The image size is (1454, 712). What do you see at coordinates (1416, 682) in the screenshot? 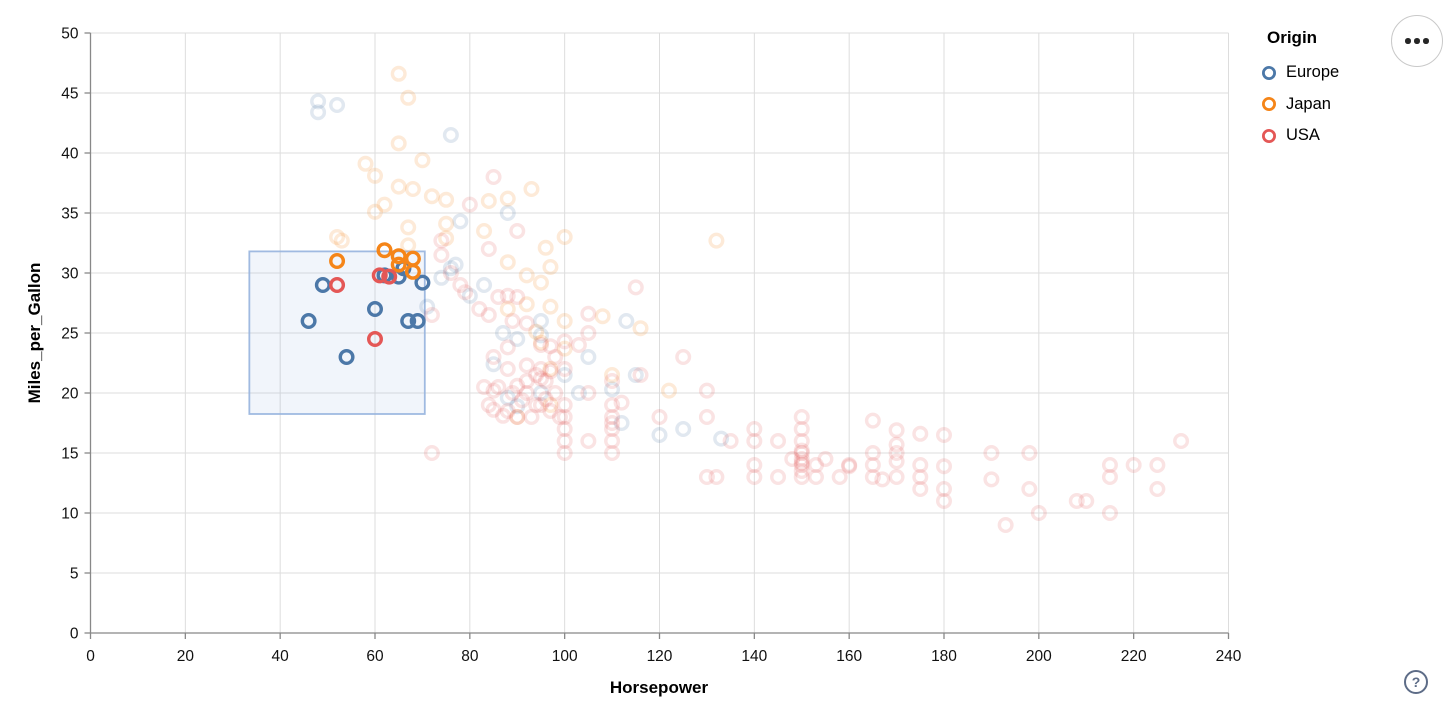
I see `help-button: ?` at bounding box center [1416, 682].